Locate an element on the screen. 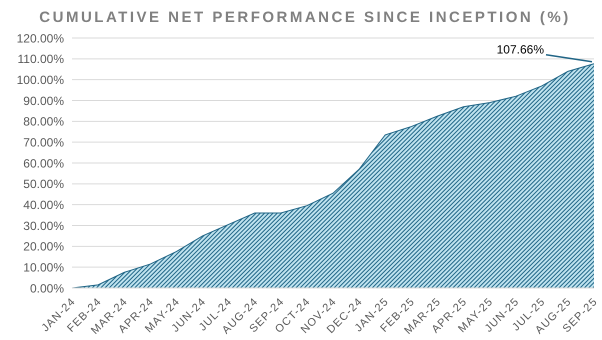 The height and width of the screenshot is (340, 602). y-tick-label: 80.00% is located at coordinates (43, 121).